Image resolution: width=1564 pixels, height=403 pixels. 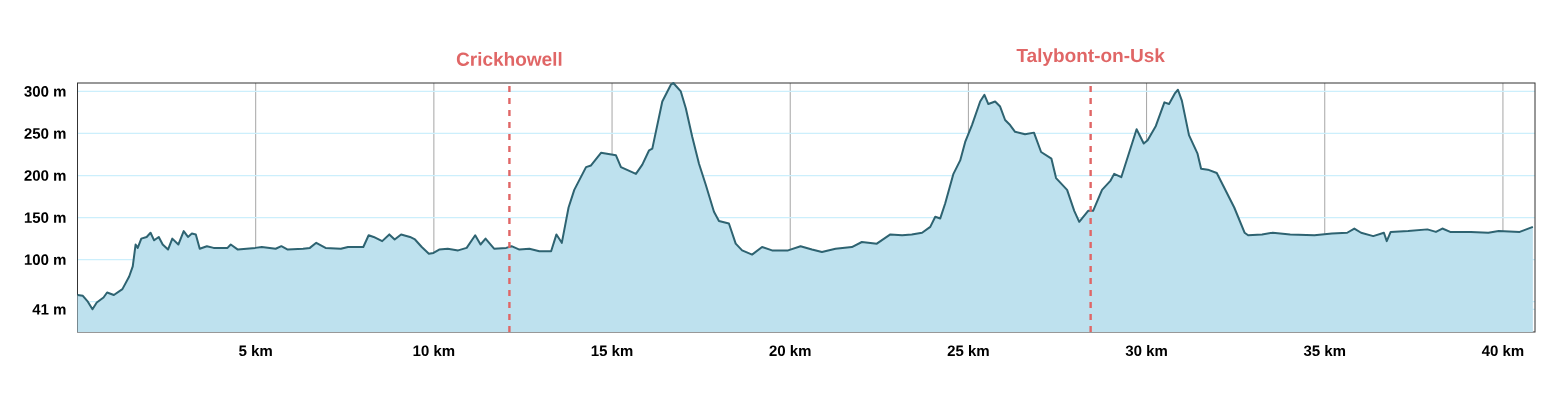 What do you see at coordinates (45, 91) in the screenshot?
I see `y-tick-label: 300 m` at bounding box center [45, 91].